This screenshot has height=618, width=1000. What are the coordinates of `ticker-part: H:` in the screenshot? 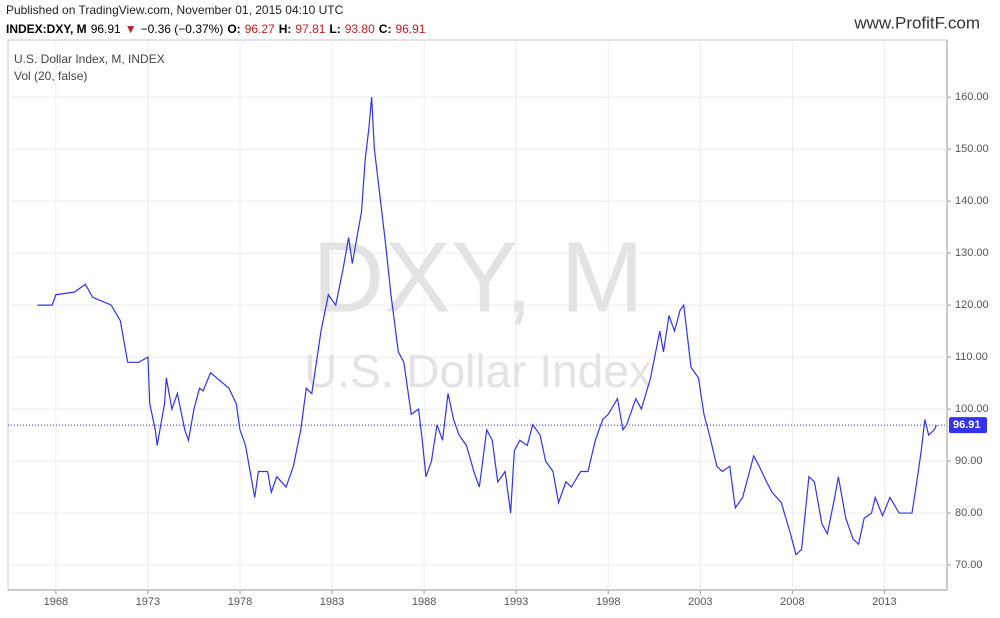 It's located at (285, 29).